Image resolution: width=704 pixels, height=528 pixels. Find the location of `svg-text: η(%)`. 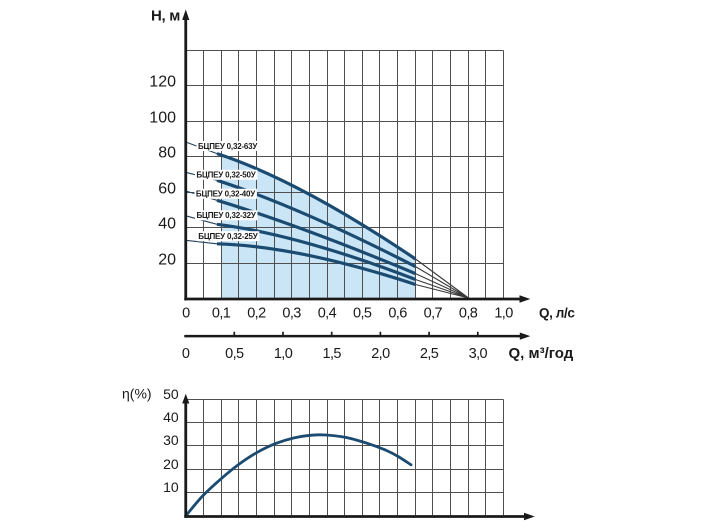

svg-text: η(%) is located at coordinates (137, 393).